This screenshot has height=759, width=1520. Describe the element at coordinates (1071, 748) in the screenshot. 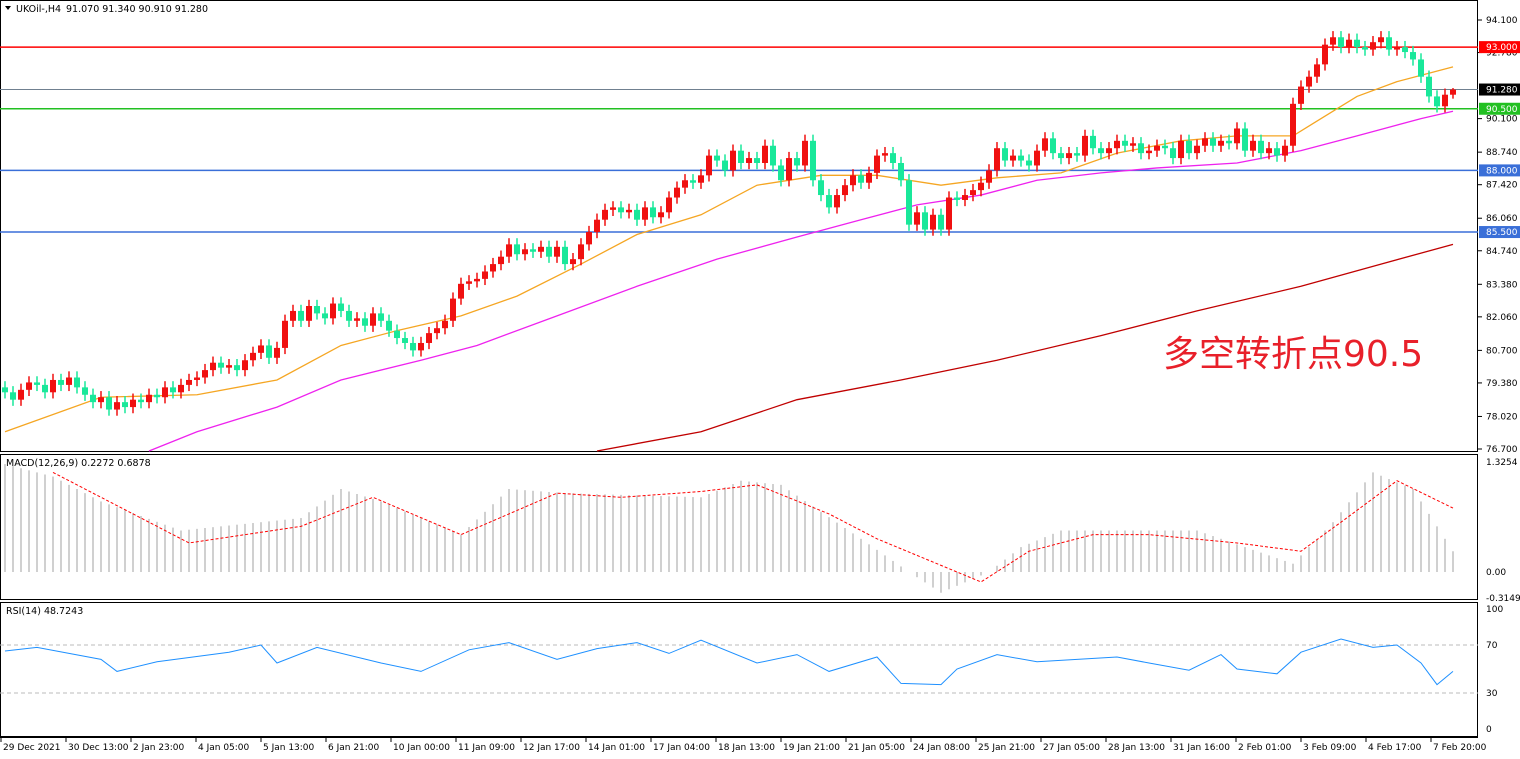

I see `time-tick-label: 27 Jan 05:00` at that location.